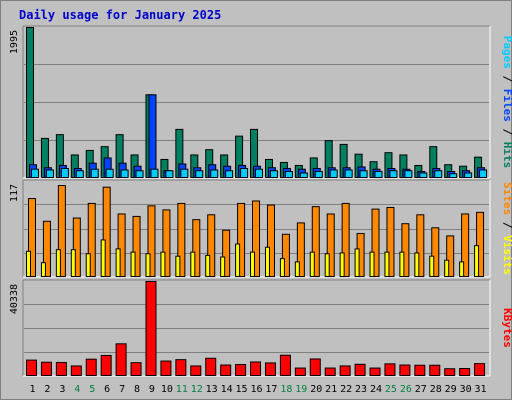 This screenshot has width=512, height=400. I want to click on visits-axis-label: Sites / Visits, so click(506, 228).